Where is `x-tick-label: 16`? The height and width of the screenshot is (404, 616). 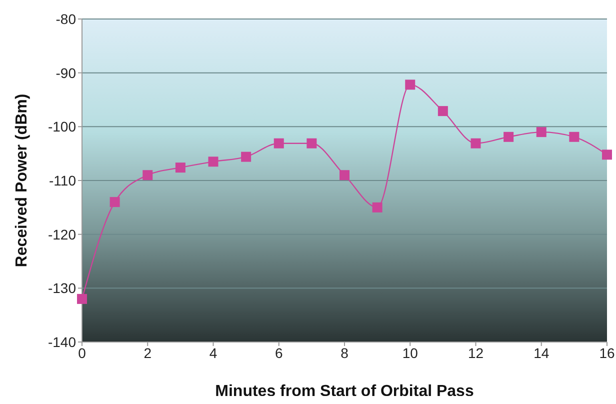
x-tick-label: 16 is located at coordinates (607, 352).